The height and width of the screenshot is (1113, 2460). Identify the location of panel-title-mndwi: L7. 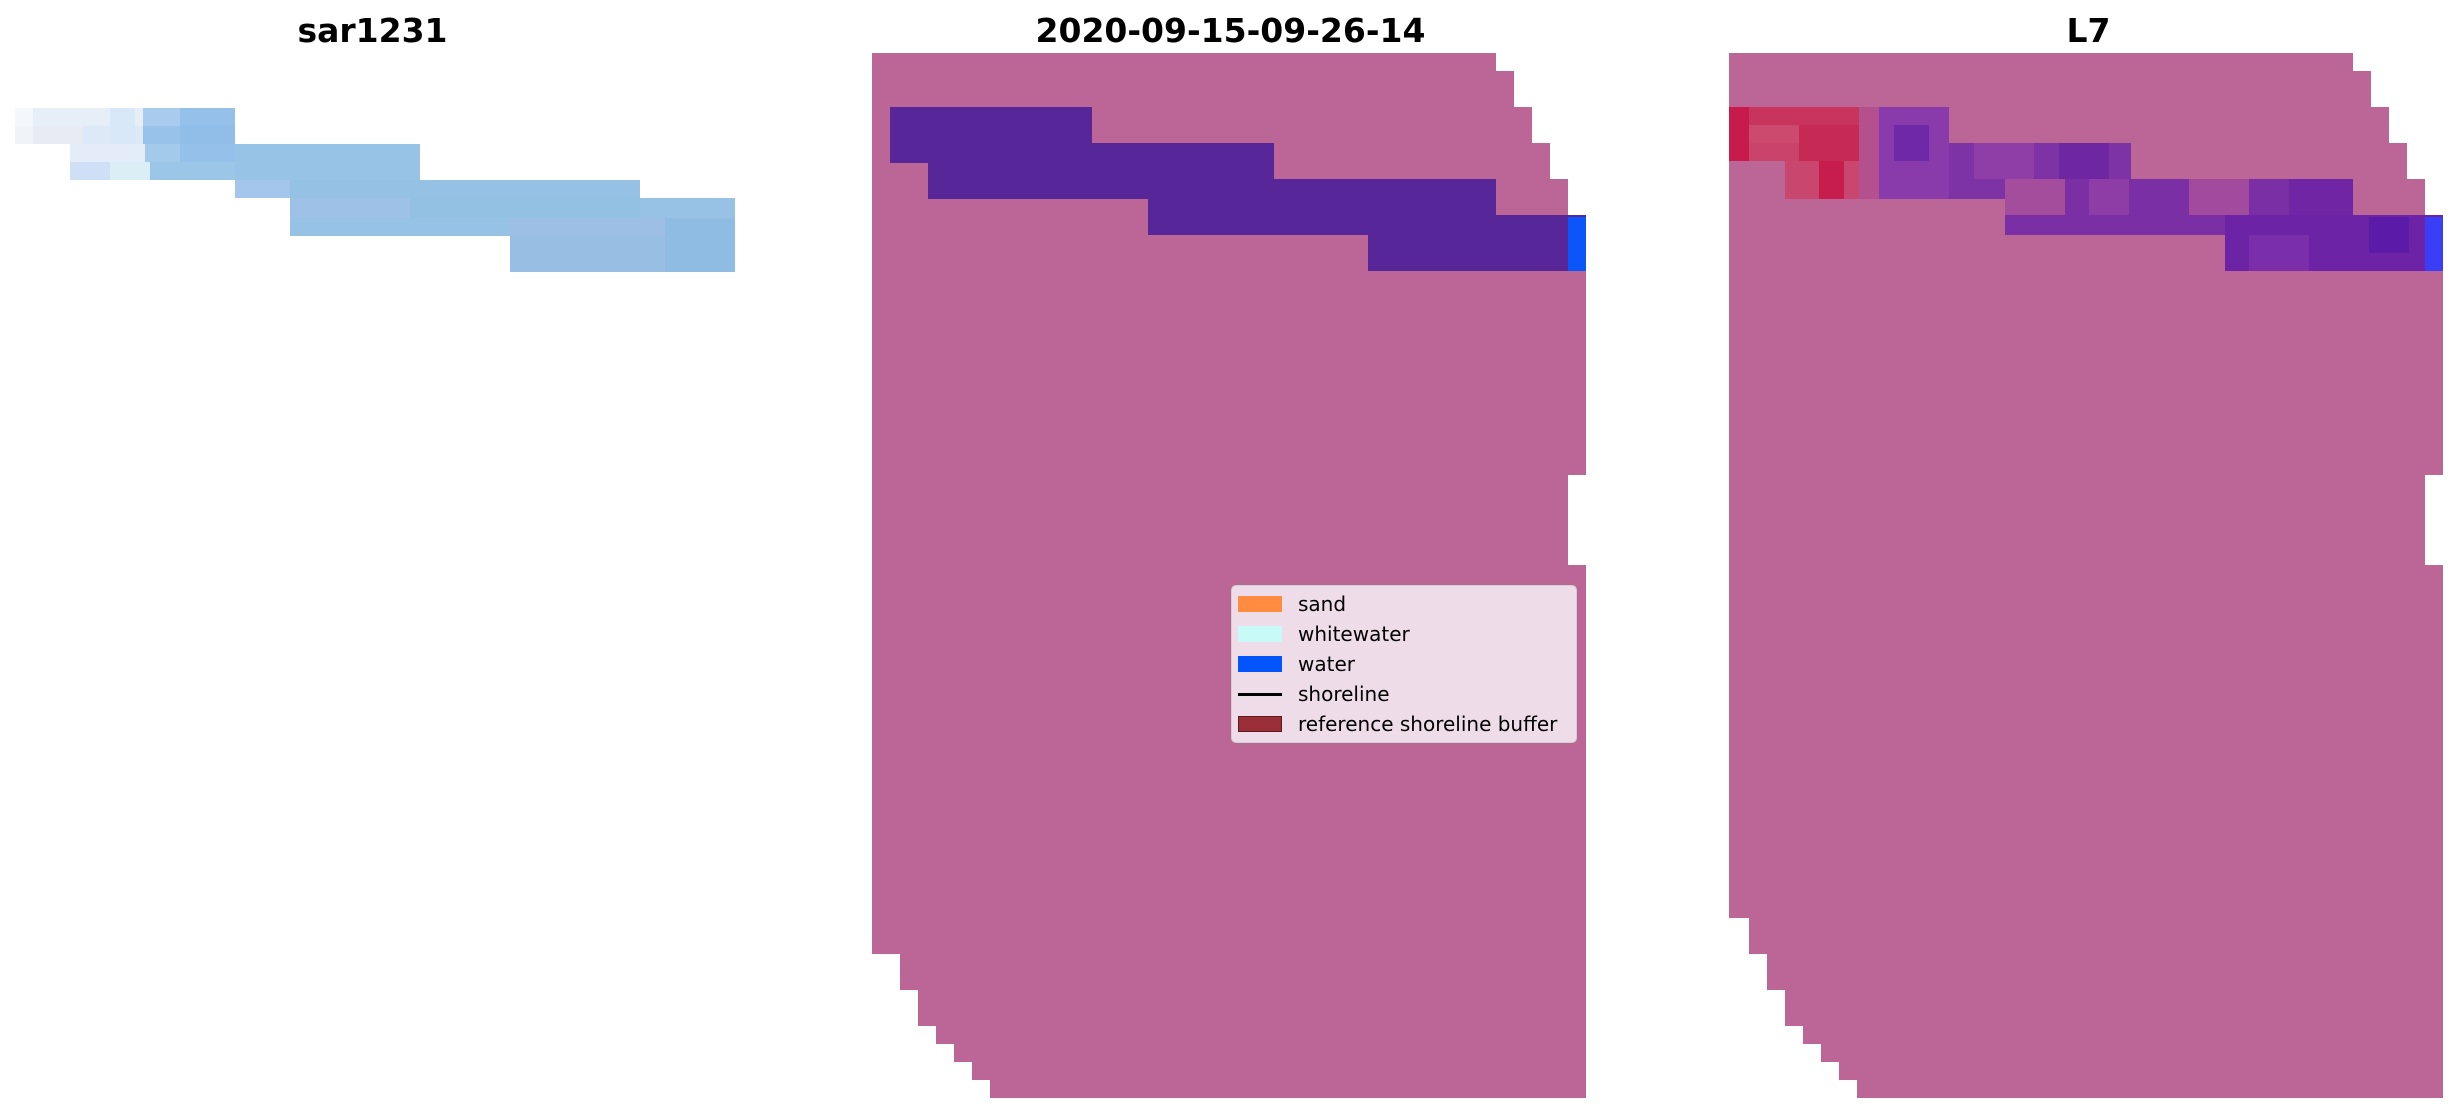
(2088, 30).